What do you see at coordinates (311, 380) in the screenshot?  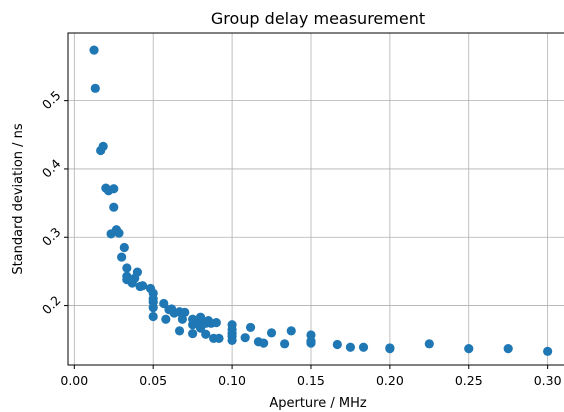 I see `x-tick-label: 0.15` at bounding box center [311, 380].